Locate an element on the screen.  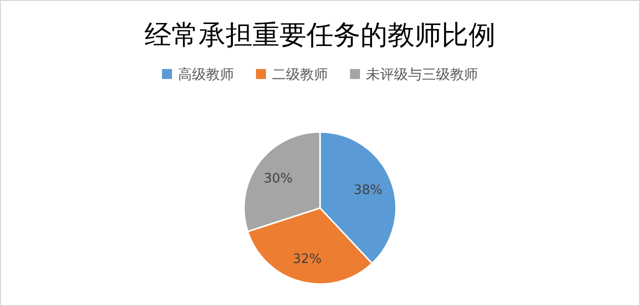
legend: 高级教师 二级教师 未评级与三级教师 is located at coordinates (320, 75).